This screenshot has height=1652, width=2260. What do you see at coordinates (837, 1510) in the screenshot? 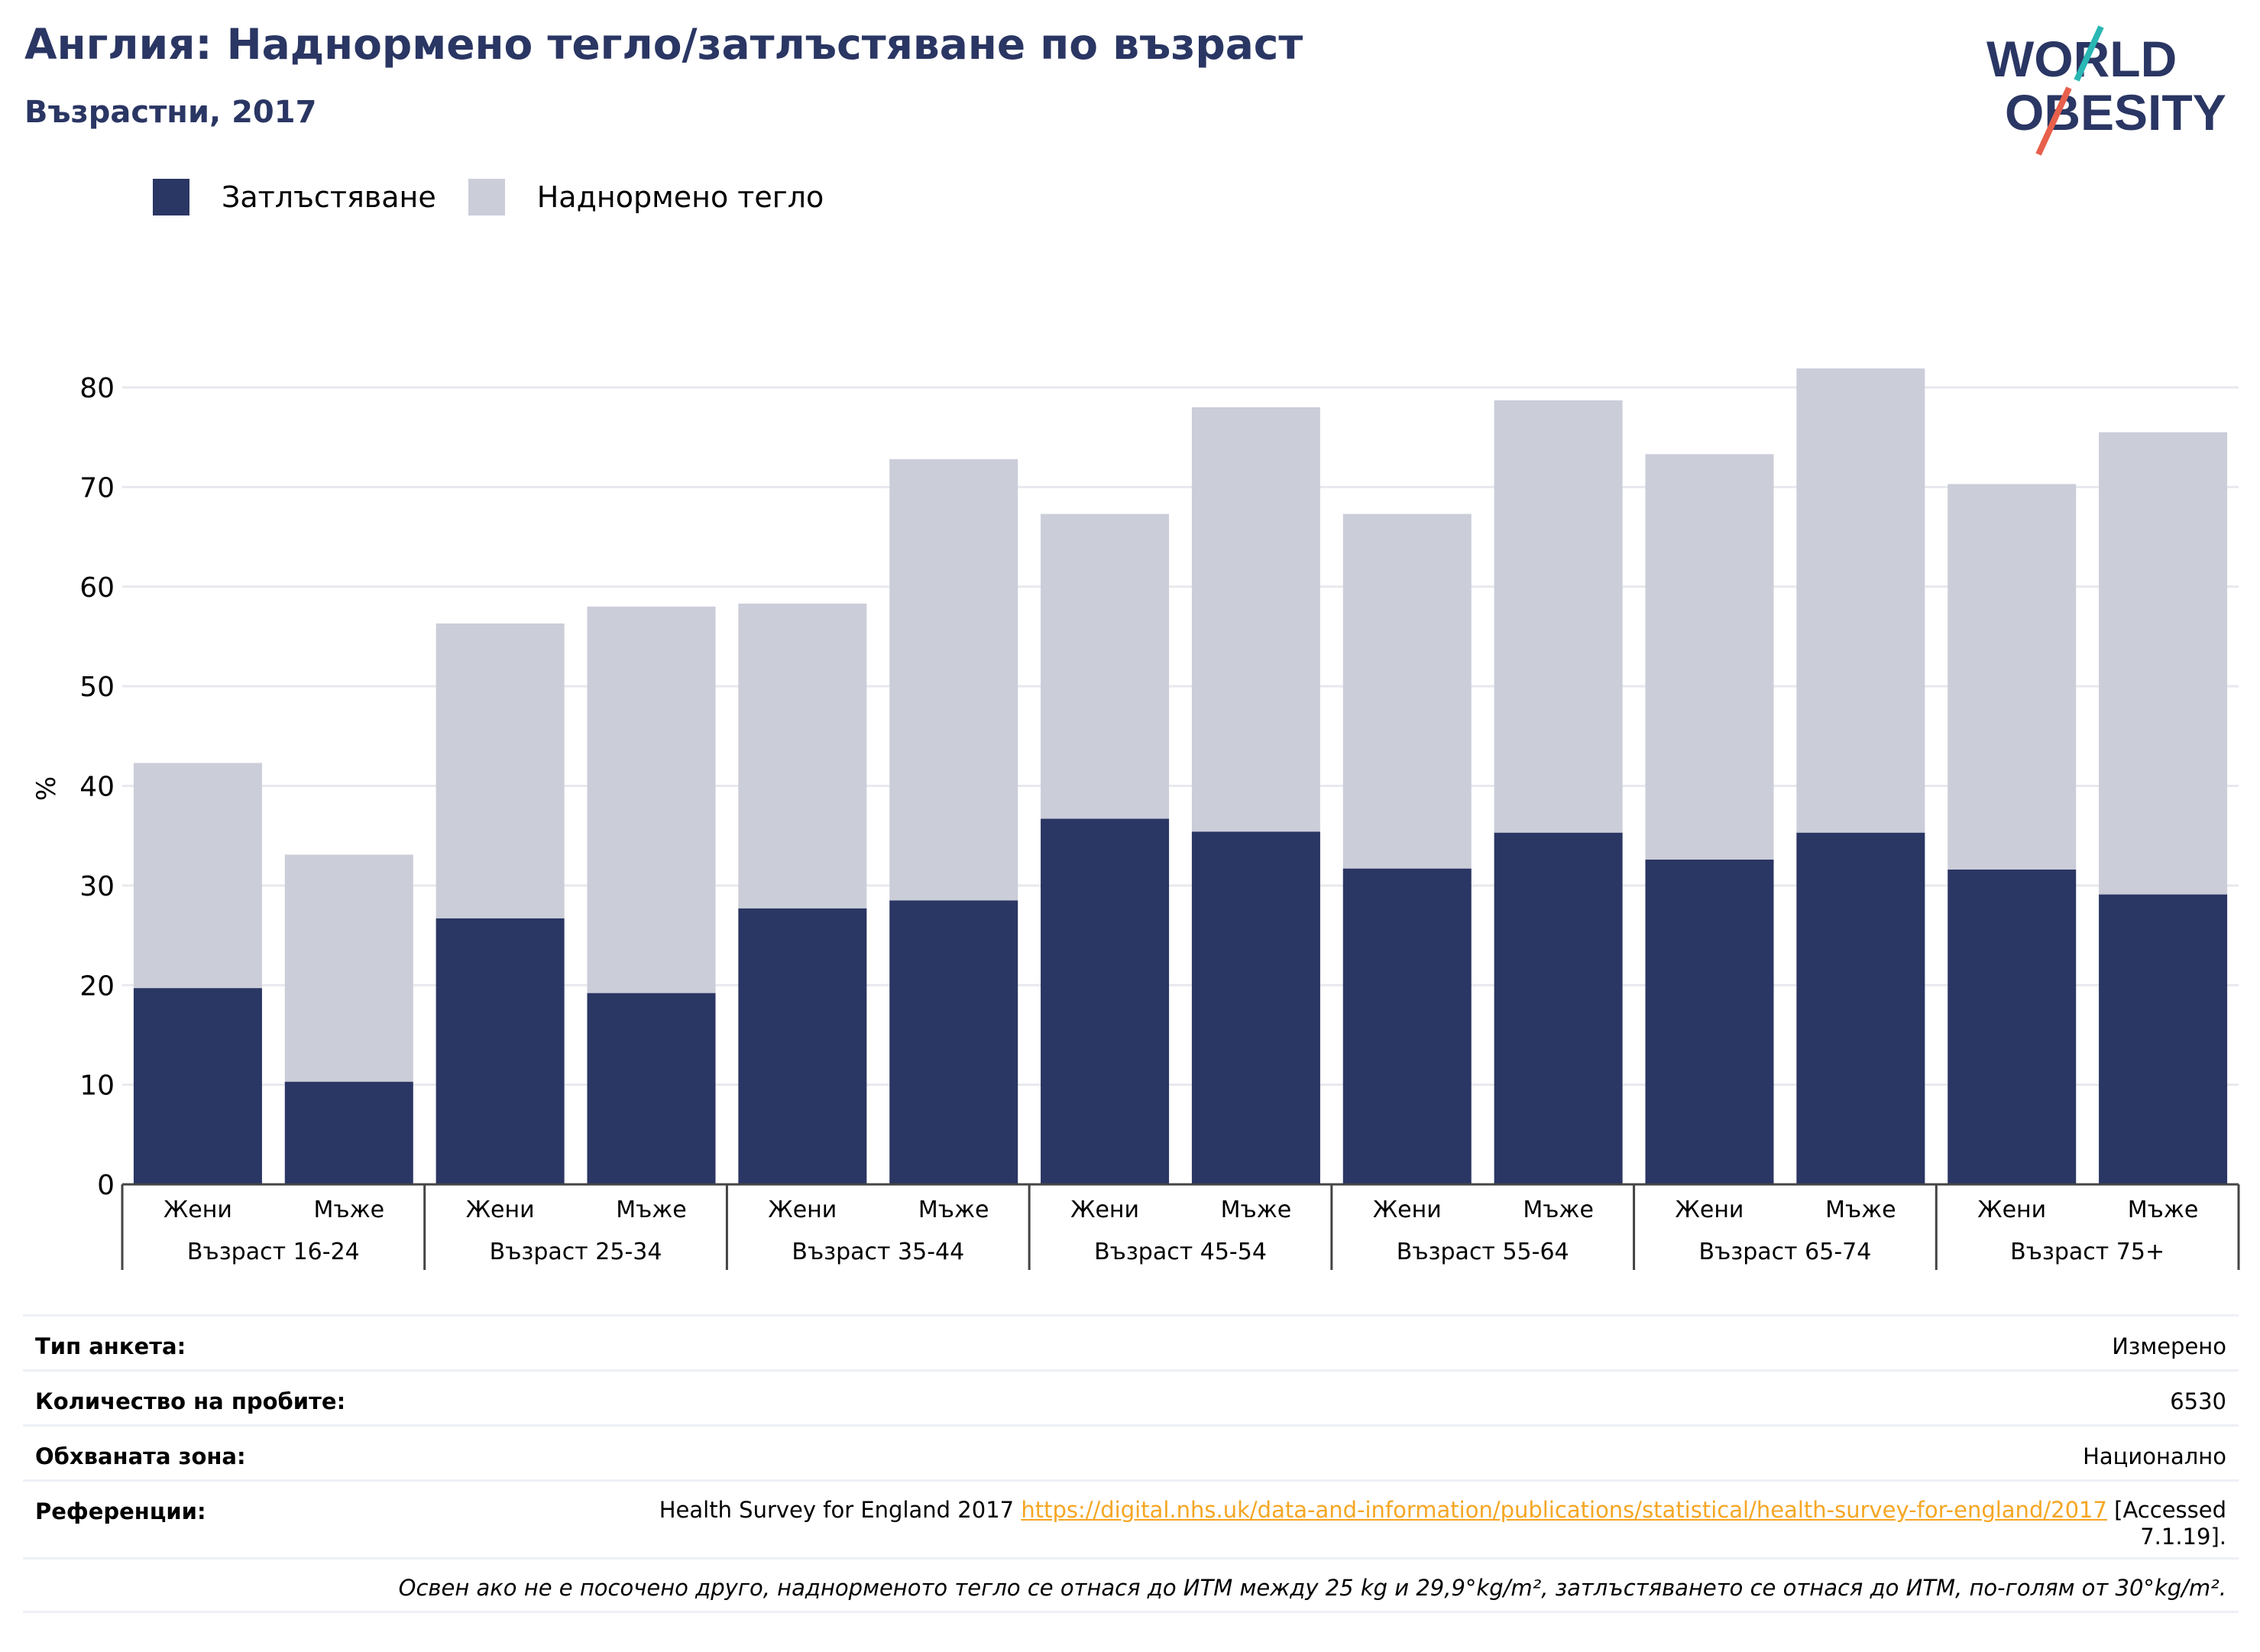
I see `references-text: Health Survey for England 2017` at bounding box center [837, 1510].